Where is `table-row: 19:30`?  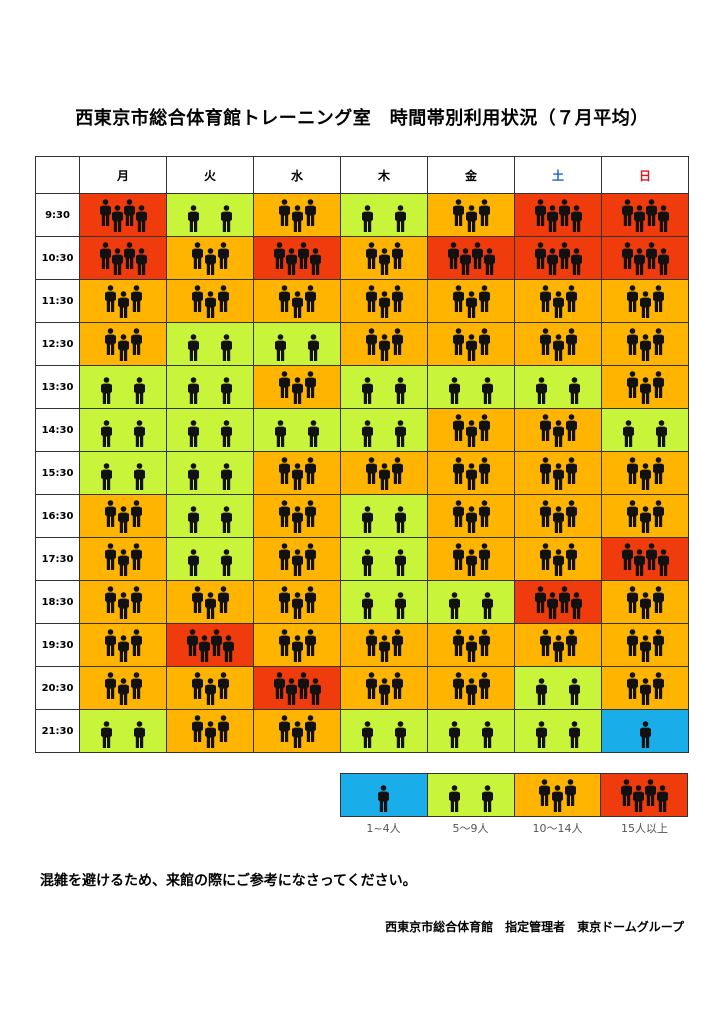 table-row: 19:30 is located at coordinates (362, 645).